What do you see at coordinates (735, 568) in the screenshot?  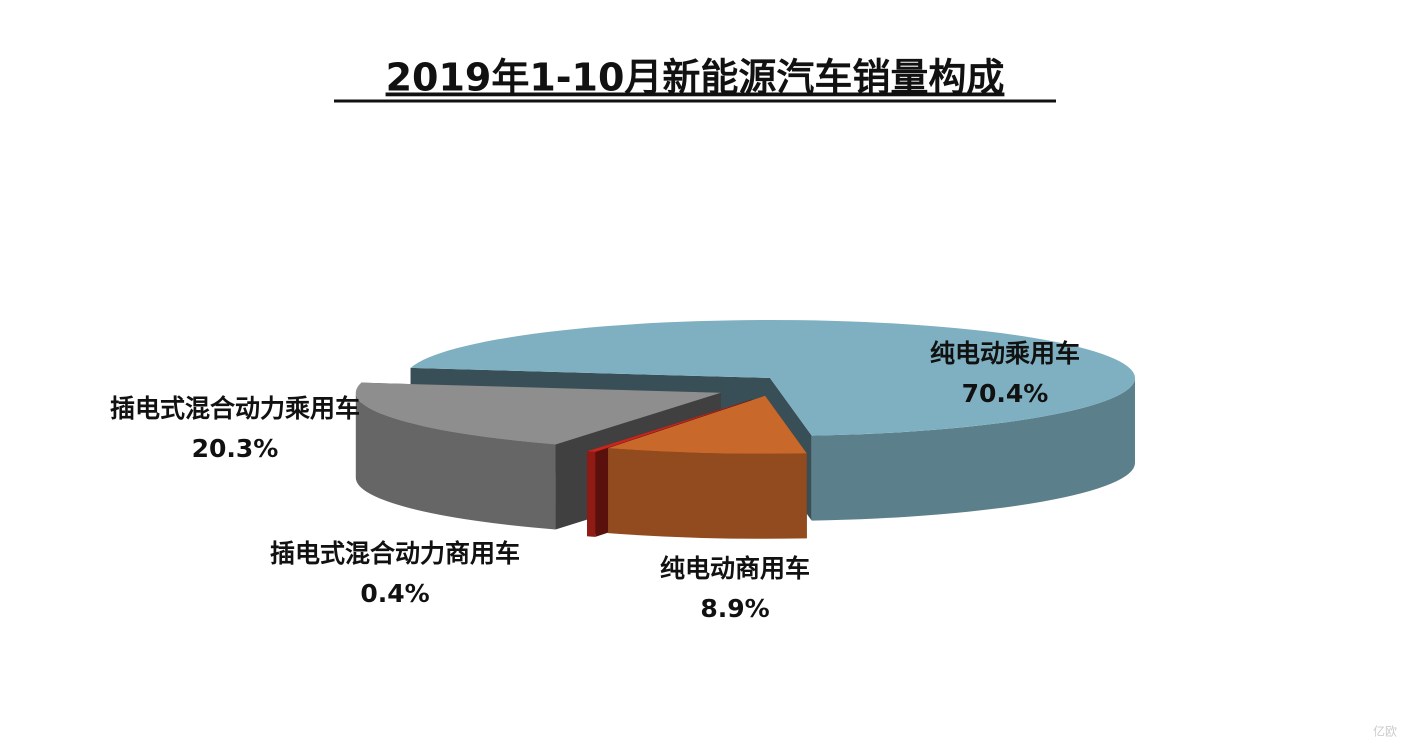 I see `slice-label: 纯电动商用车` at bounding box center [735, 568].